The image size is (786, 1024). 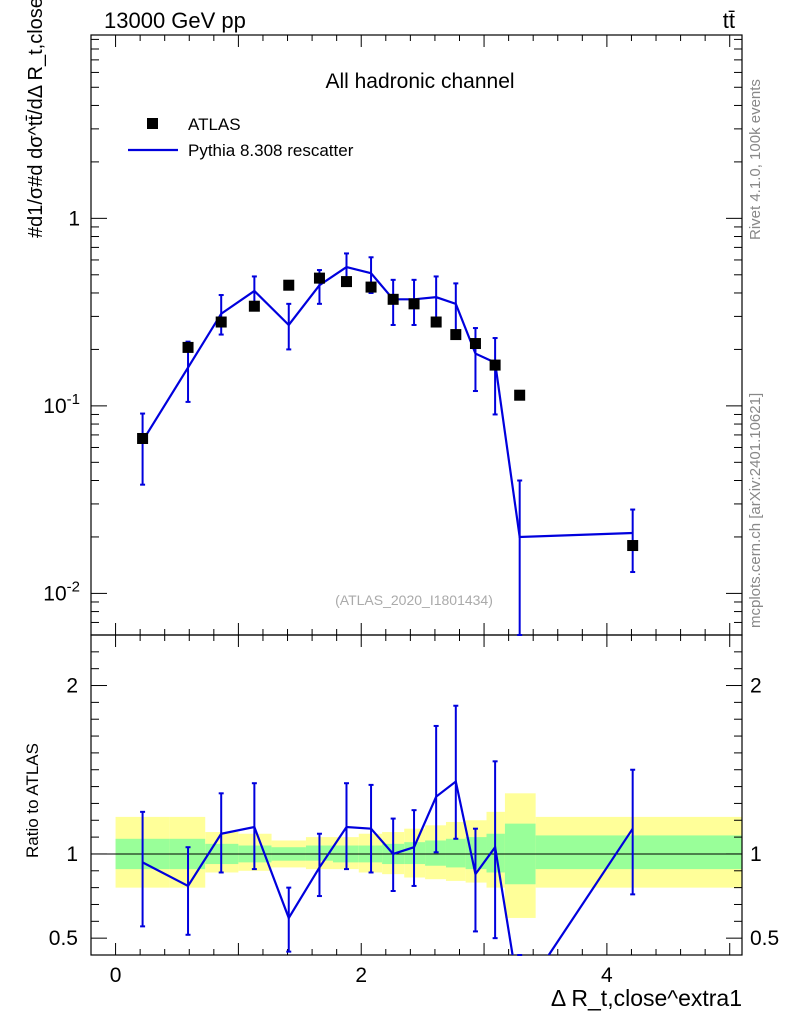 What do you see at coordinates (764, 938) in the screenshot?
I see `ratio-y-tick-label-right: 0.5` at bounding box center [764, 938].